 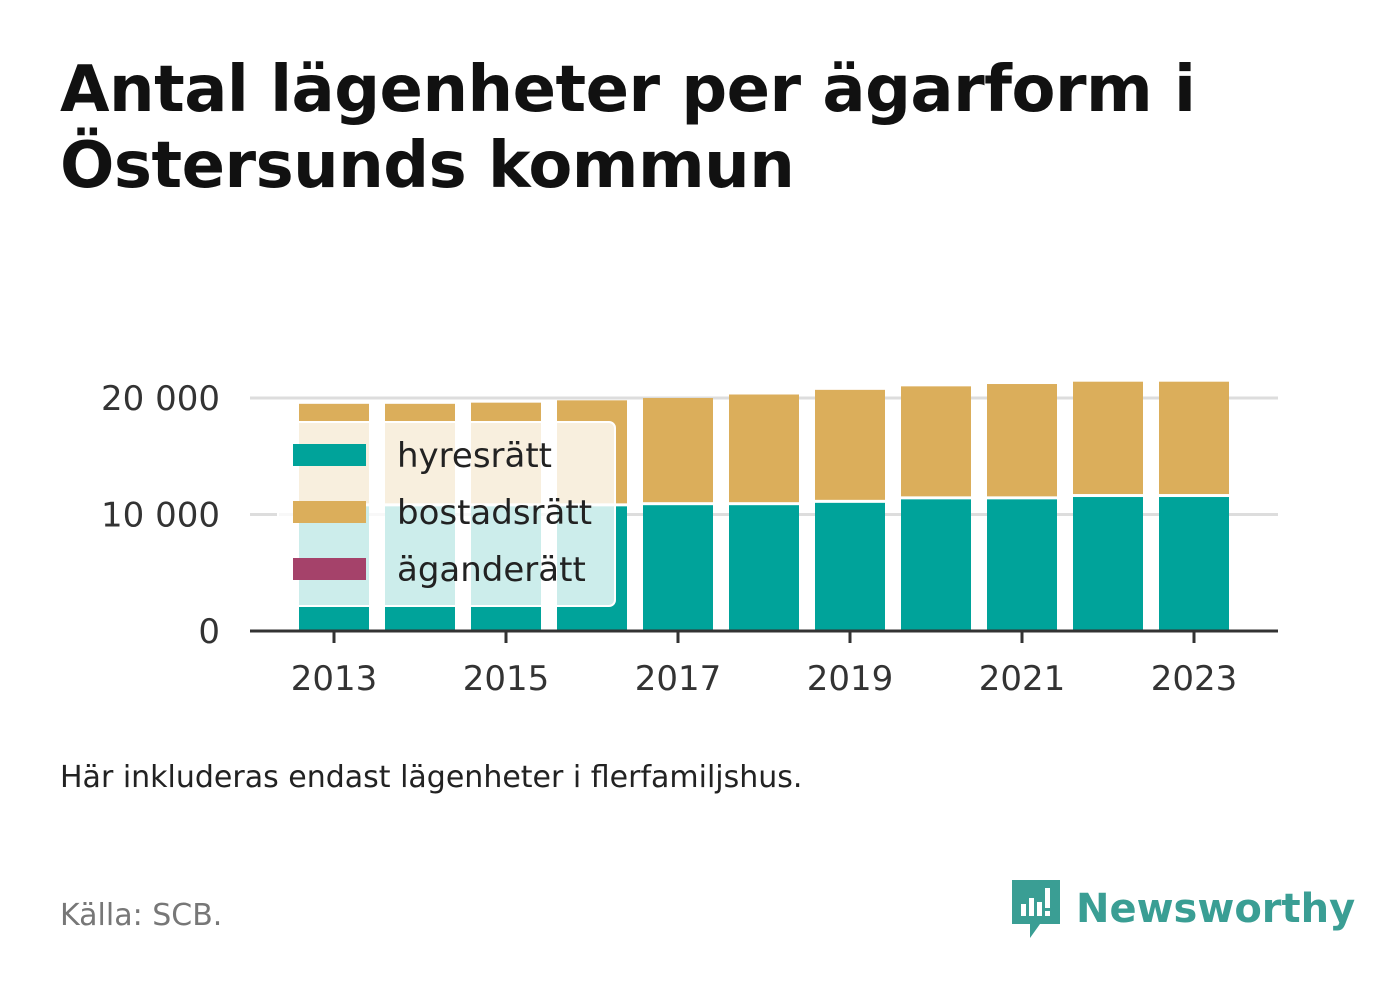 What do you see at coordinates (1194, 679) in the screenshot?
I see `x-tick-label: 2023` at bounding box center [1194, 679].